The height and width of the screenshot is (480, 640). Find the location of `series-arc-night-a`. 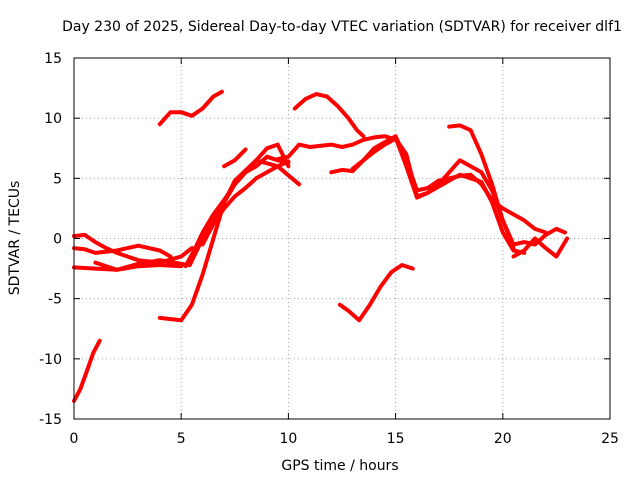

series-arc-night-a is located at coordinates (133, 248).